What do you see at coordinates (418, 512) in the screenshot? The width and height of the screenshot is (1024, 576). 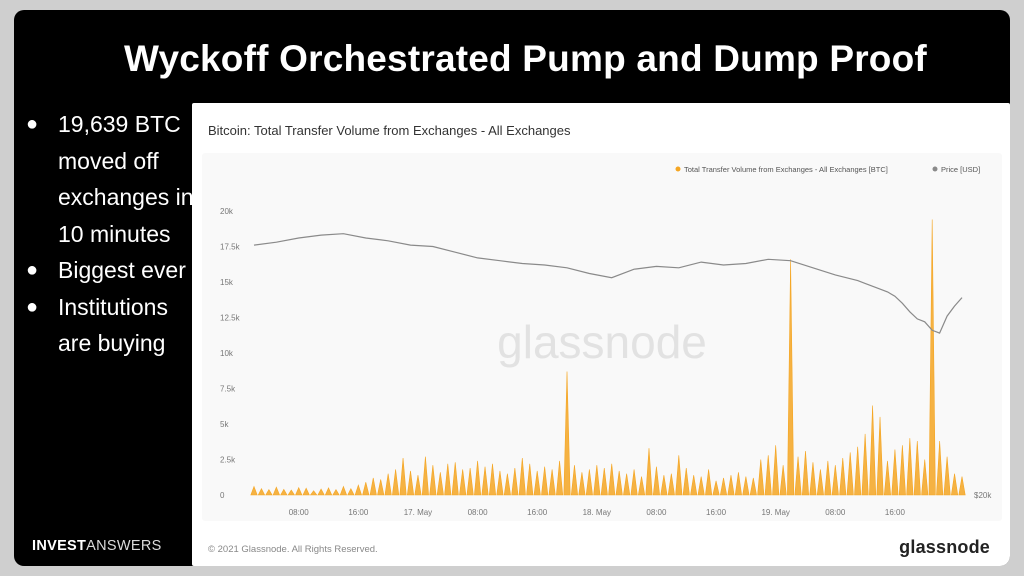 I see `x-tick-label: 17. May` at bounding box center [418, 512].